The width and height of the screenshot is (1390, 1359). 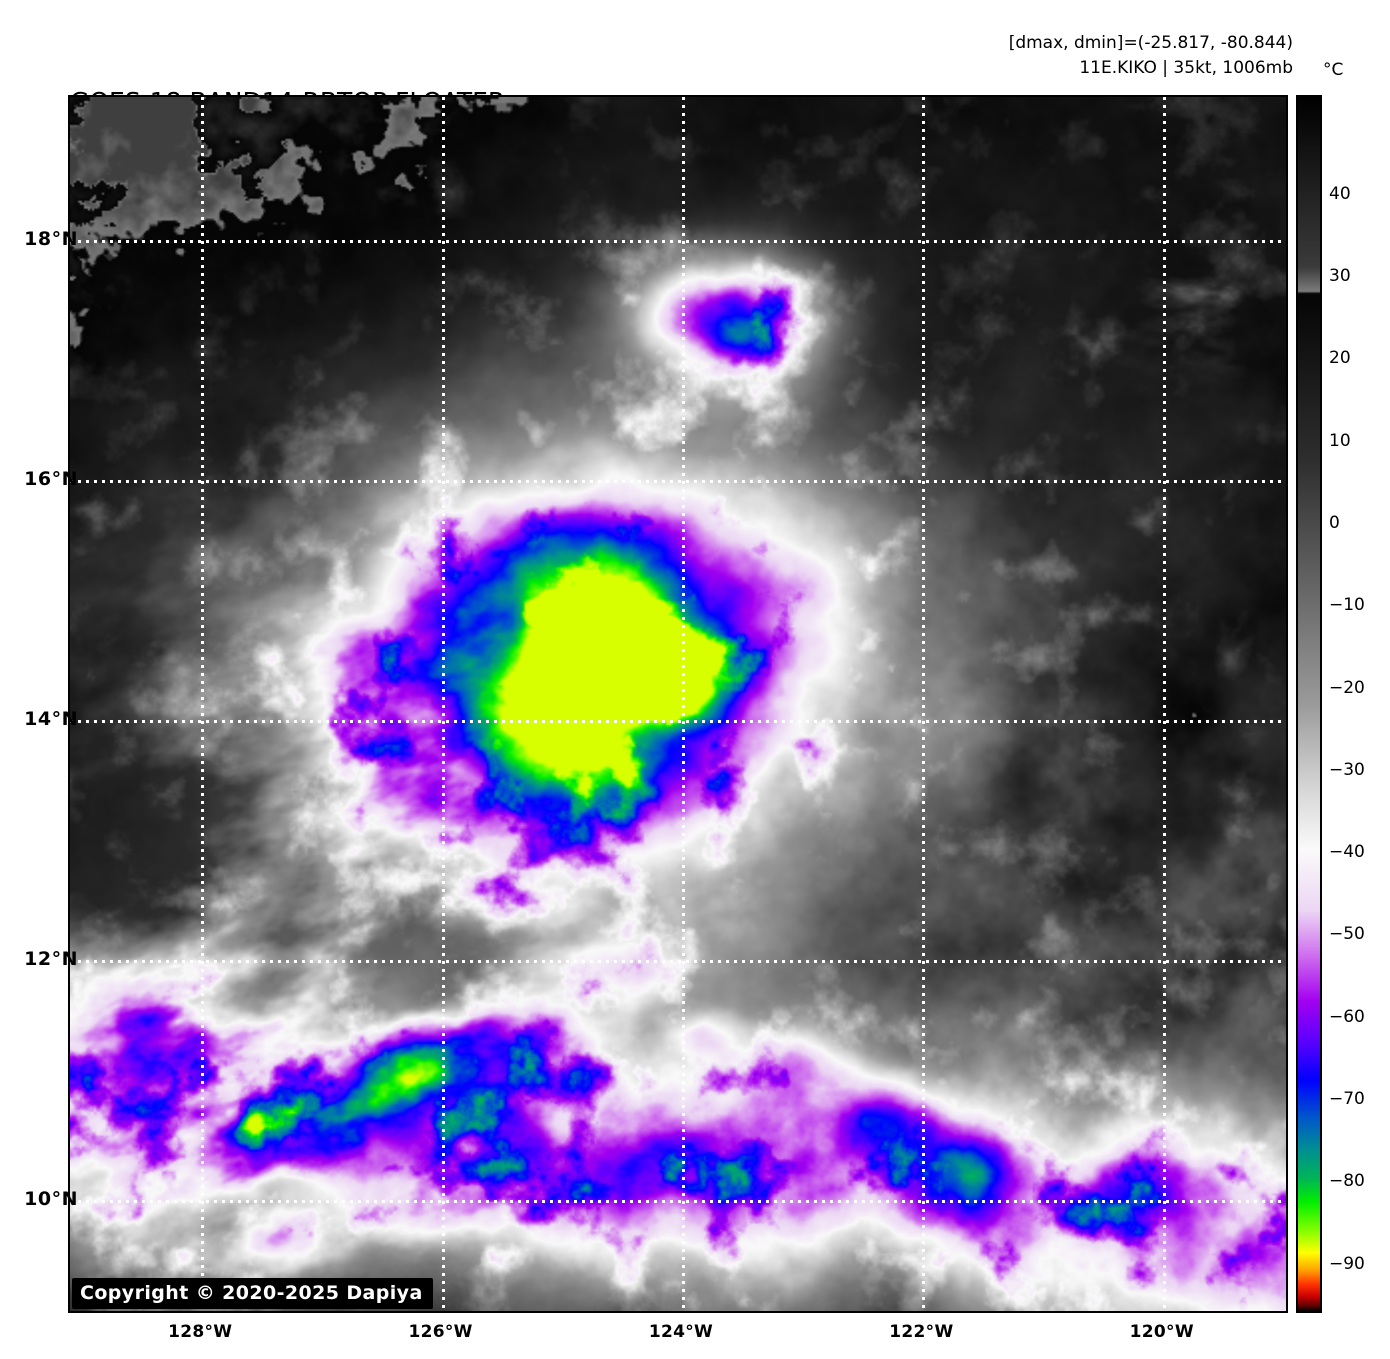 I want to click on lat-tick-label: 18°N, so click(x=51, y=239).